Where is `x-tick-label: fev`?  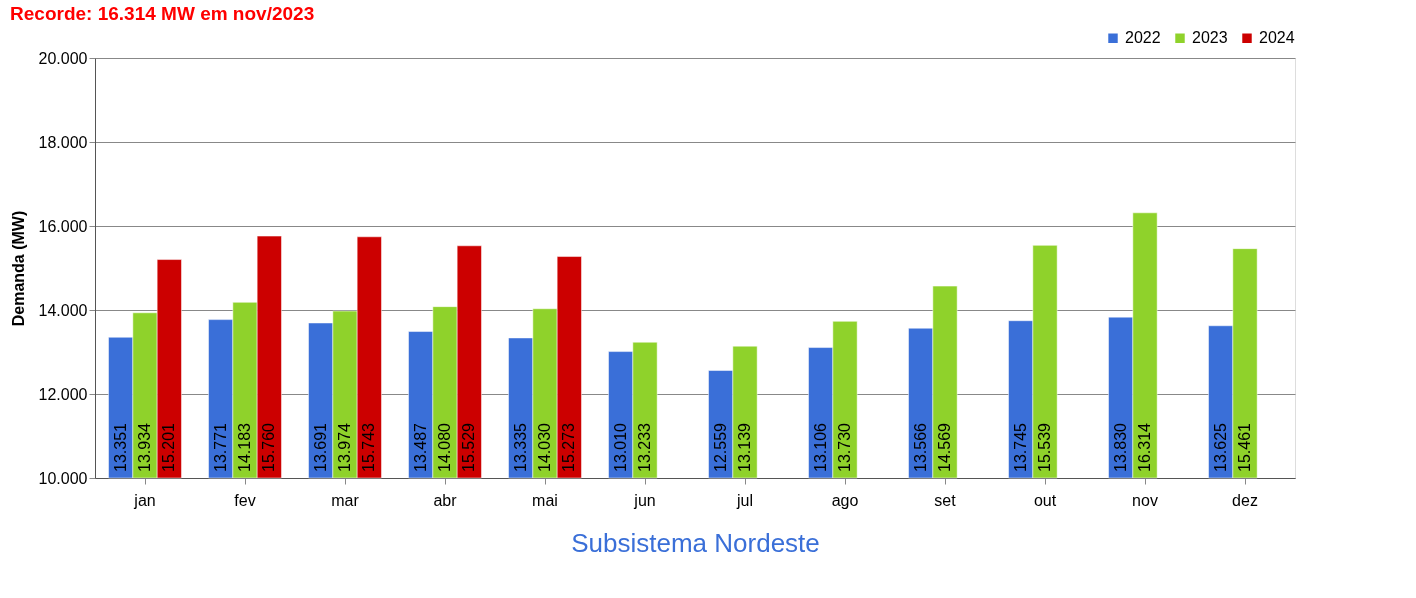
x-tick-label: fev is located at coordinates (245, 500).